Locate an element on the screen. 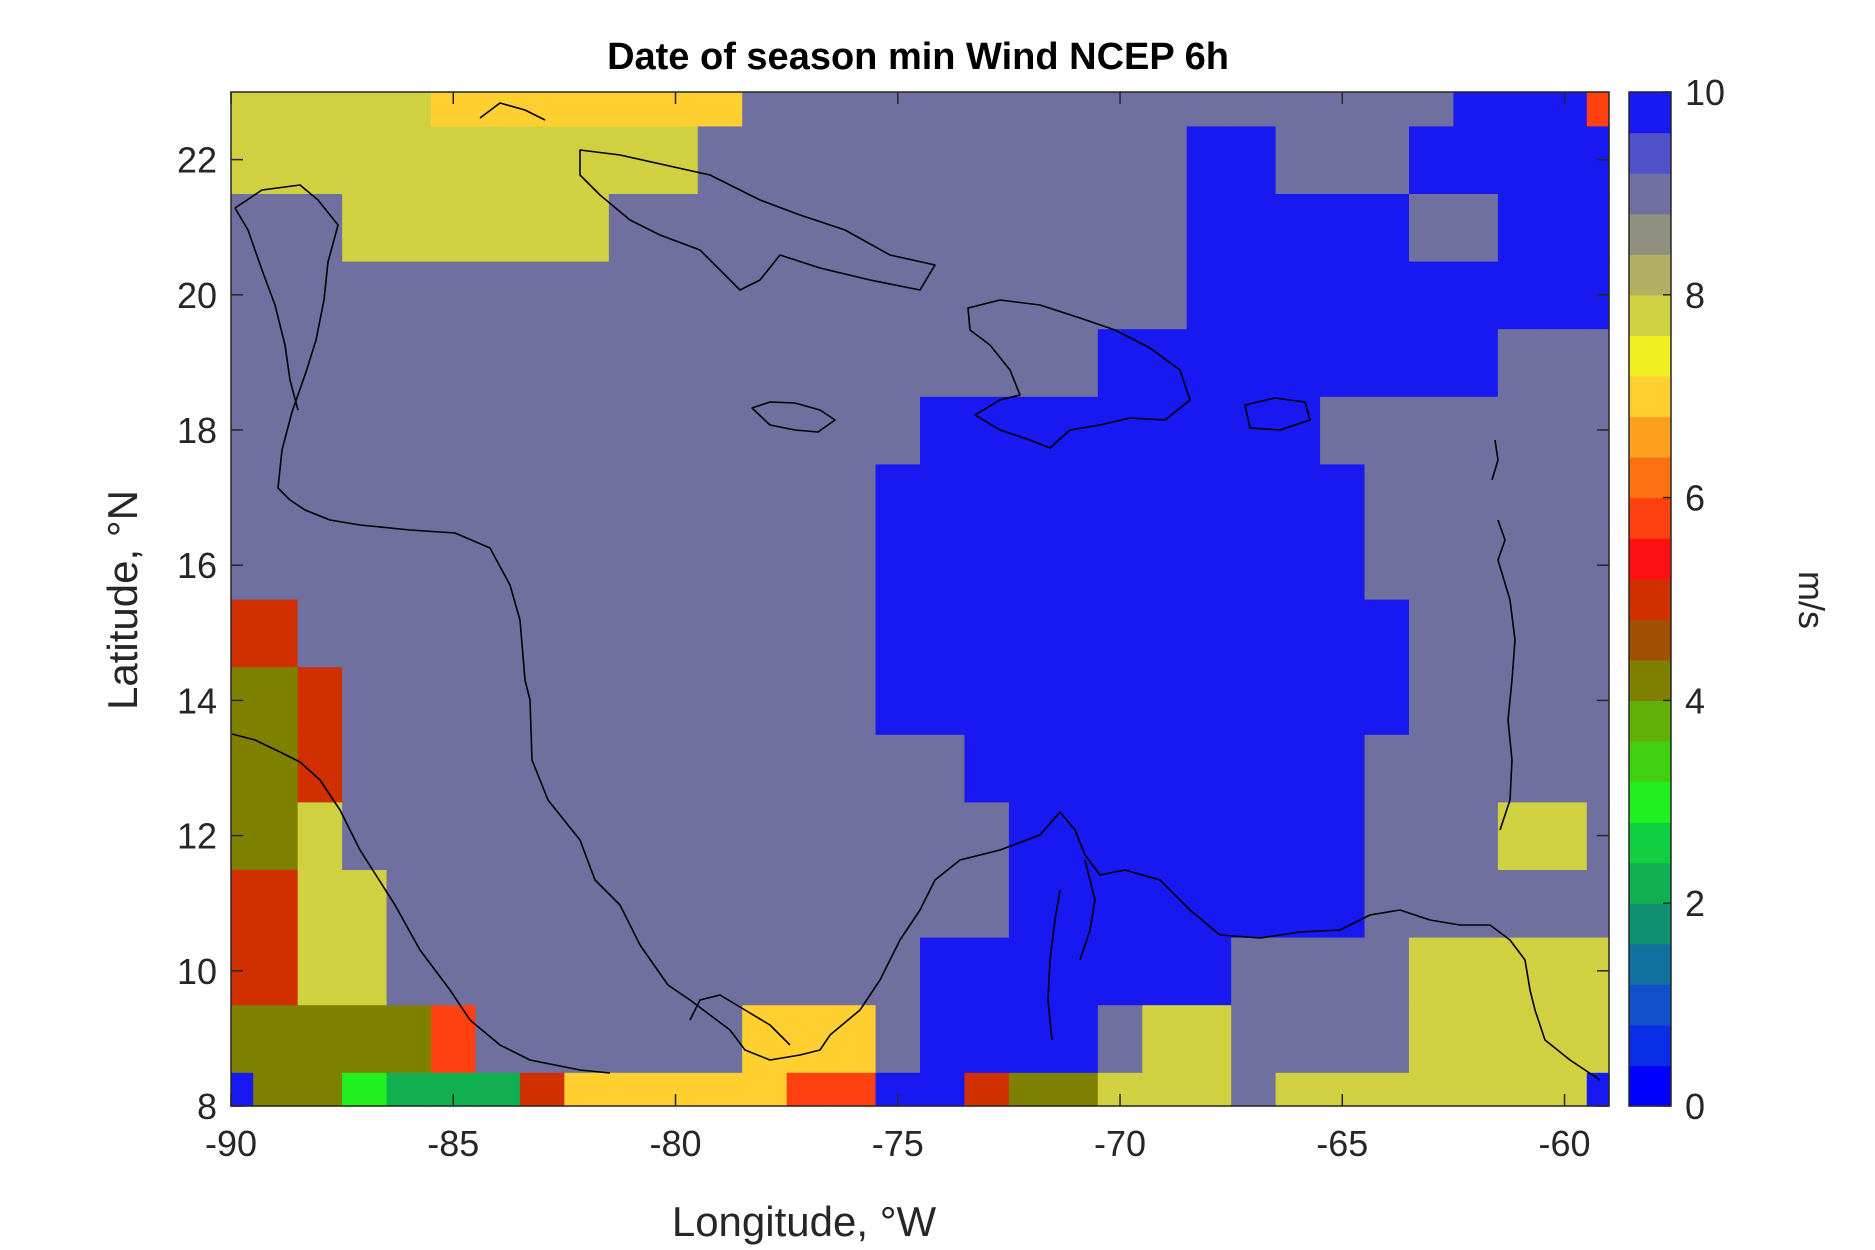 The image size is (1875, 1250). y-tick-label: 16 is located at coordinates (197, 565).